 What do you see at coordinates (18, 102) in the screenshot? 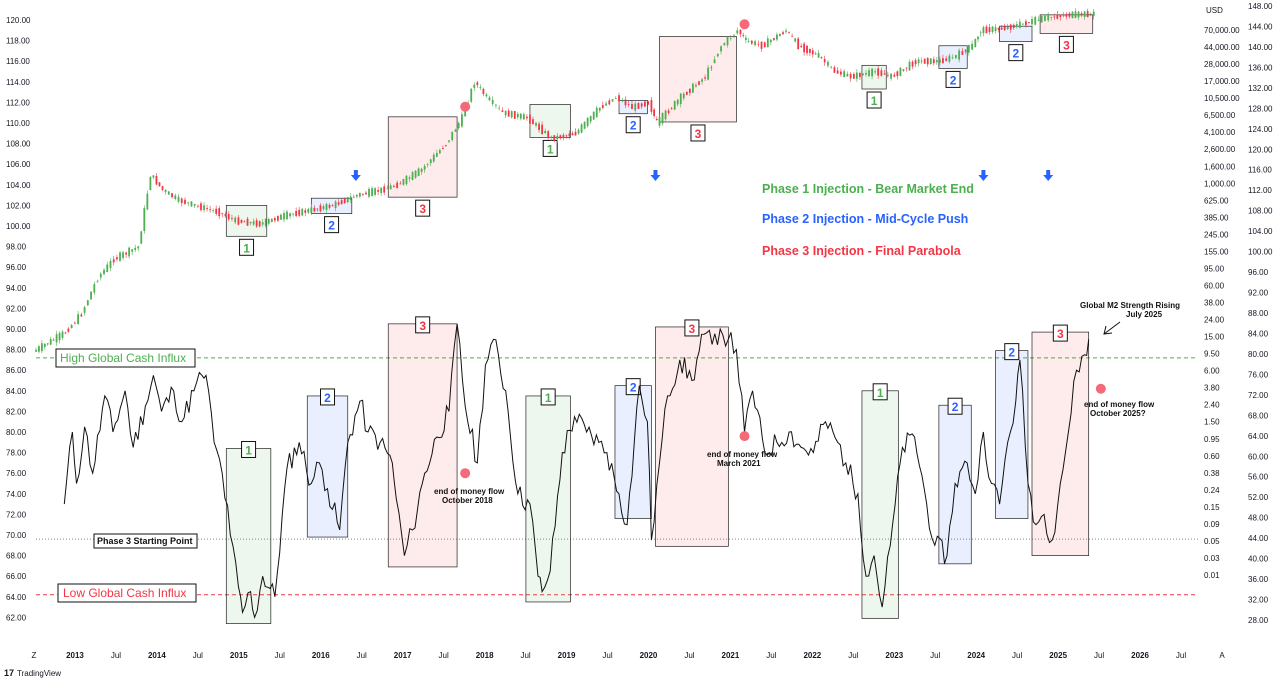
I see `left-axis-tick: 112.00` at bounding box center [18, 102].